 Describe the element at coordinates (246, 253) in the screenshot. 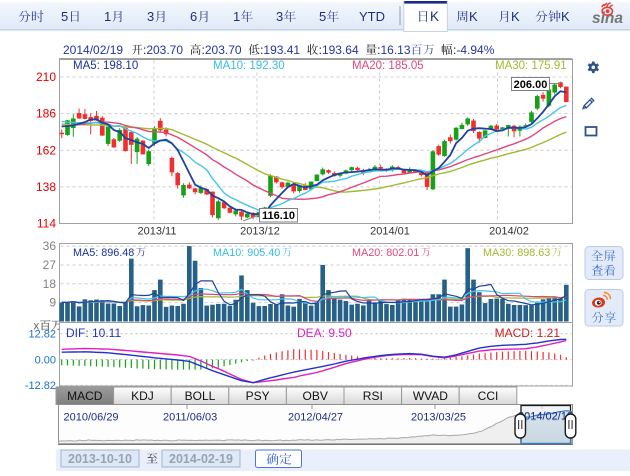

I see `svg-text: MA10: 905.40` at that location.